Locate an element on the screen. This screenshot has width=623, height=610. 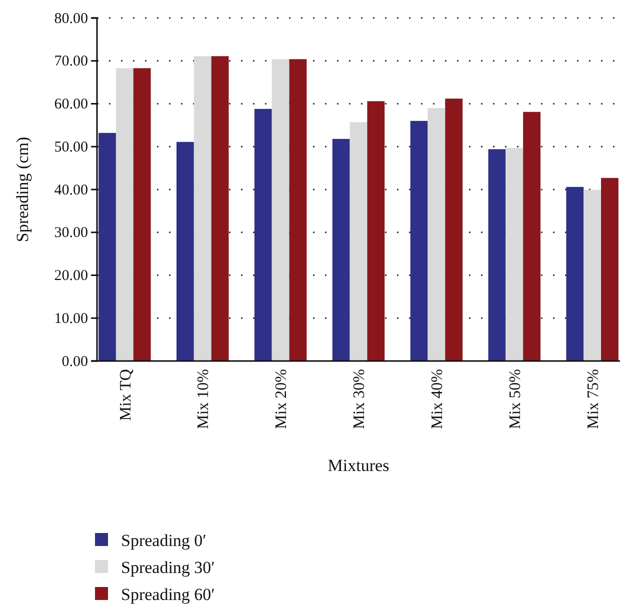
legend-label: Spreading 0′ is located at coordinates (163, 540).